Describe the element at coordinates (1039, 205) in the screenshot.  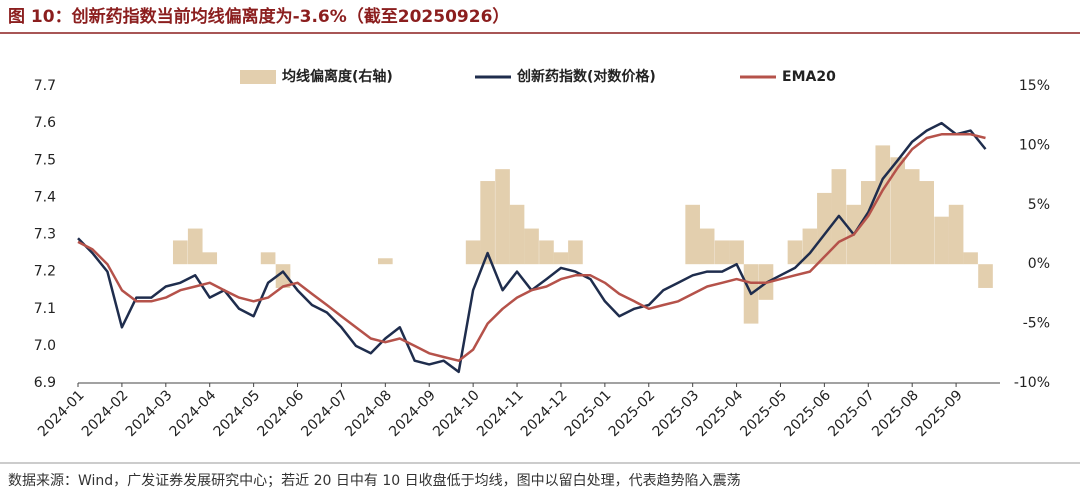
I see `y2-tick-label: 5%` at that location.